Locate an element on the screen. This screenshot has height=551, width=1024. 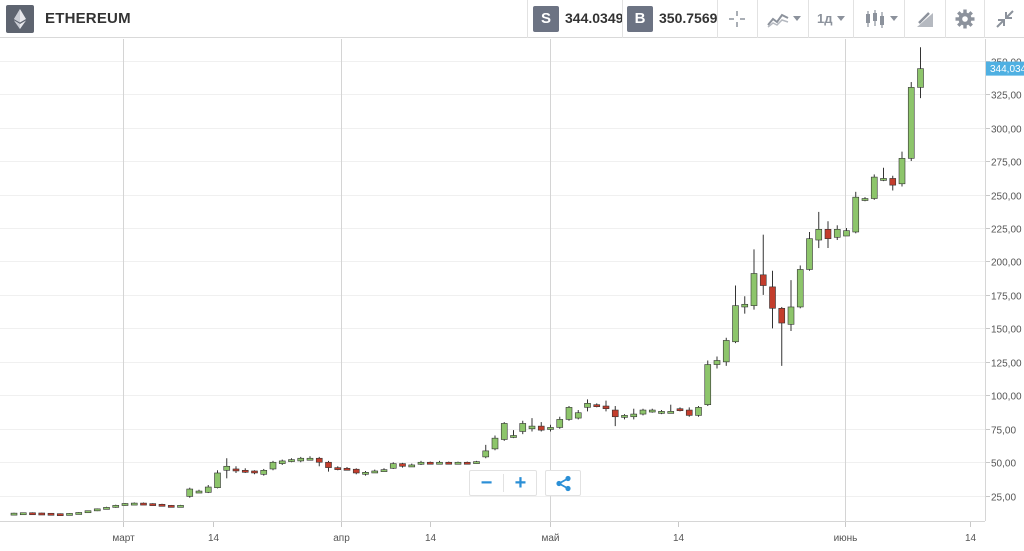
settings-button is located at coordinates (965, 18).